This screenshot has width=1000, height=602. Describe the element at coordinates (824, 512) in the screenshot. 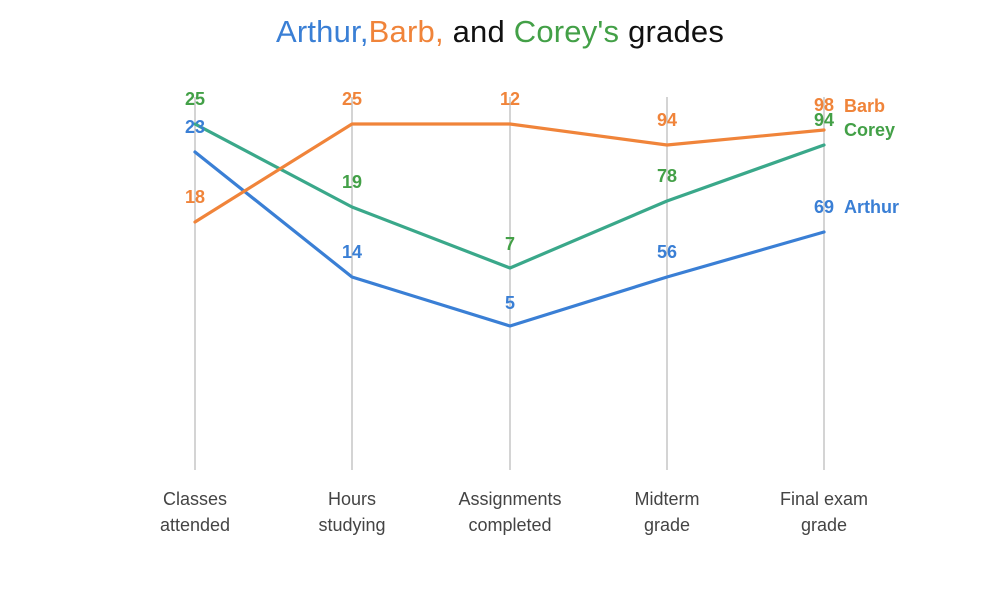

I see `category-label: Final exam grade` at that location.